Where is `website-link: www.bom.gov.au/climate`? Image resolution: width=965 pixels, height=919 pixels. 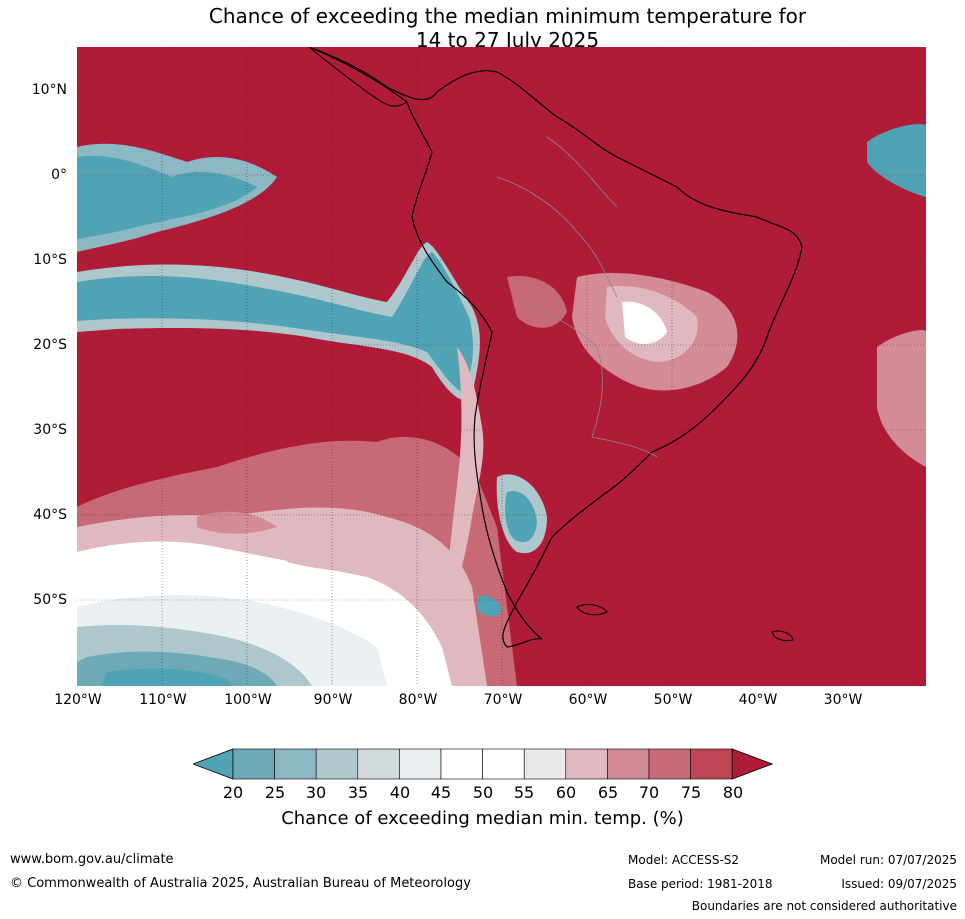
website-link: www.bom.gov.au/climate is located at coordinates (92, 859).